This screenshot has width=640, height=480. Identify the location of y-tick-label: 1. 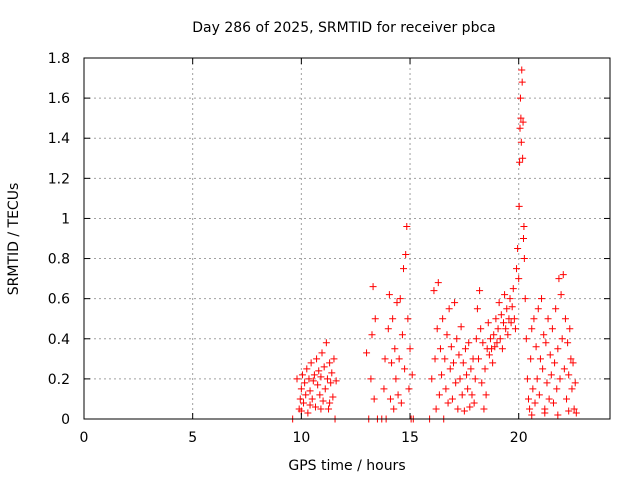
(65, 219).